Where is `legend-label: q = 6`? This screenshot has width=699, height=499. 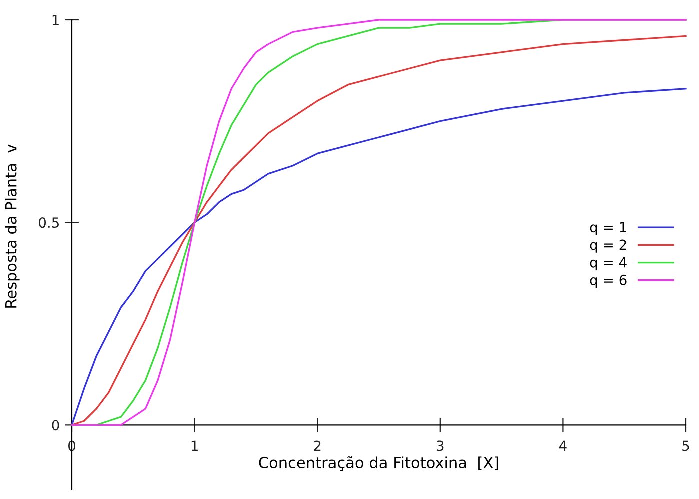
legend-label: q = 6 is located at coordinates (608, 281).